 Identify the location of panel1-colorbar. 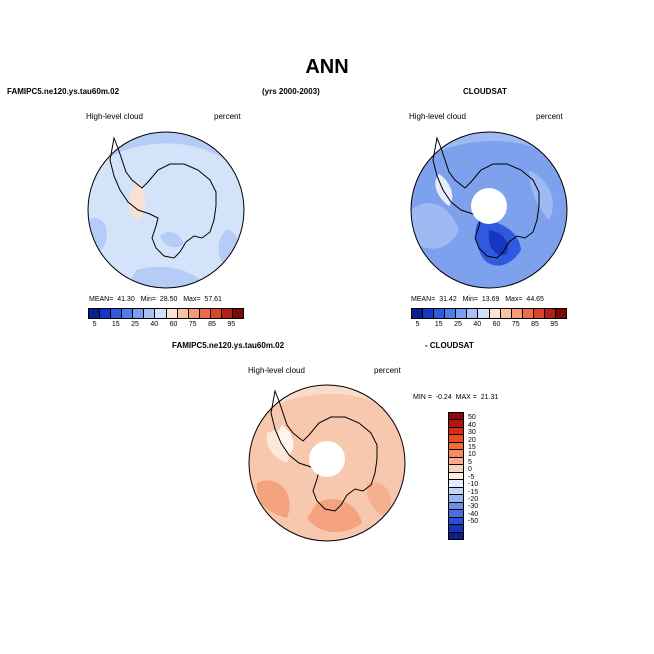
(166, 313).